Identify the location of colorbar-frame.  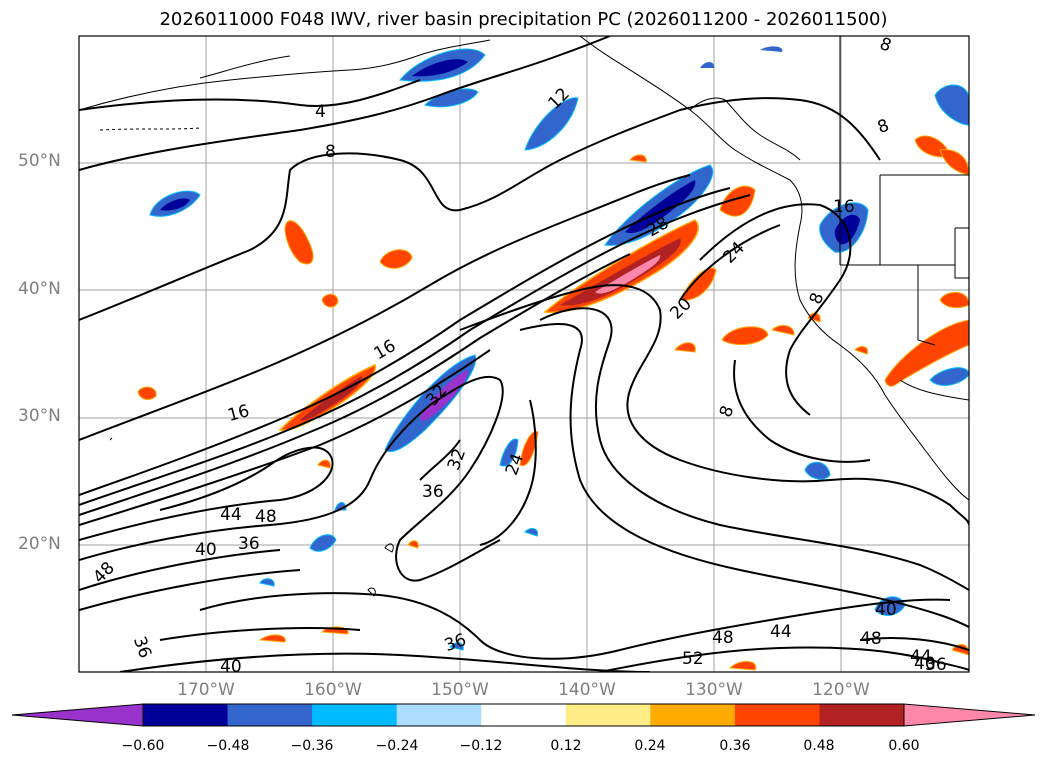
(523, 715).